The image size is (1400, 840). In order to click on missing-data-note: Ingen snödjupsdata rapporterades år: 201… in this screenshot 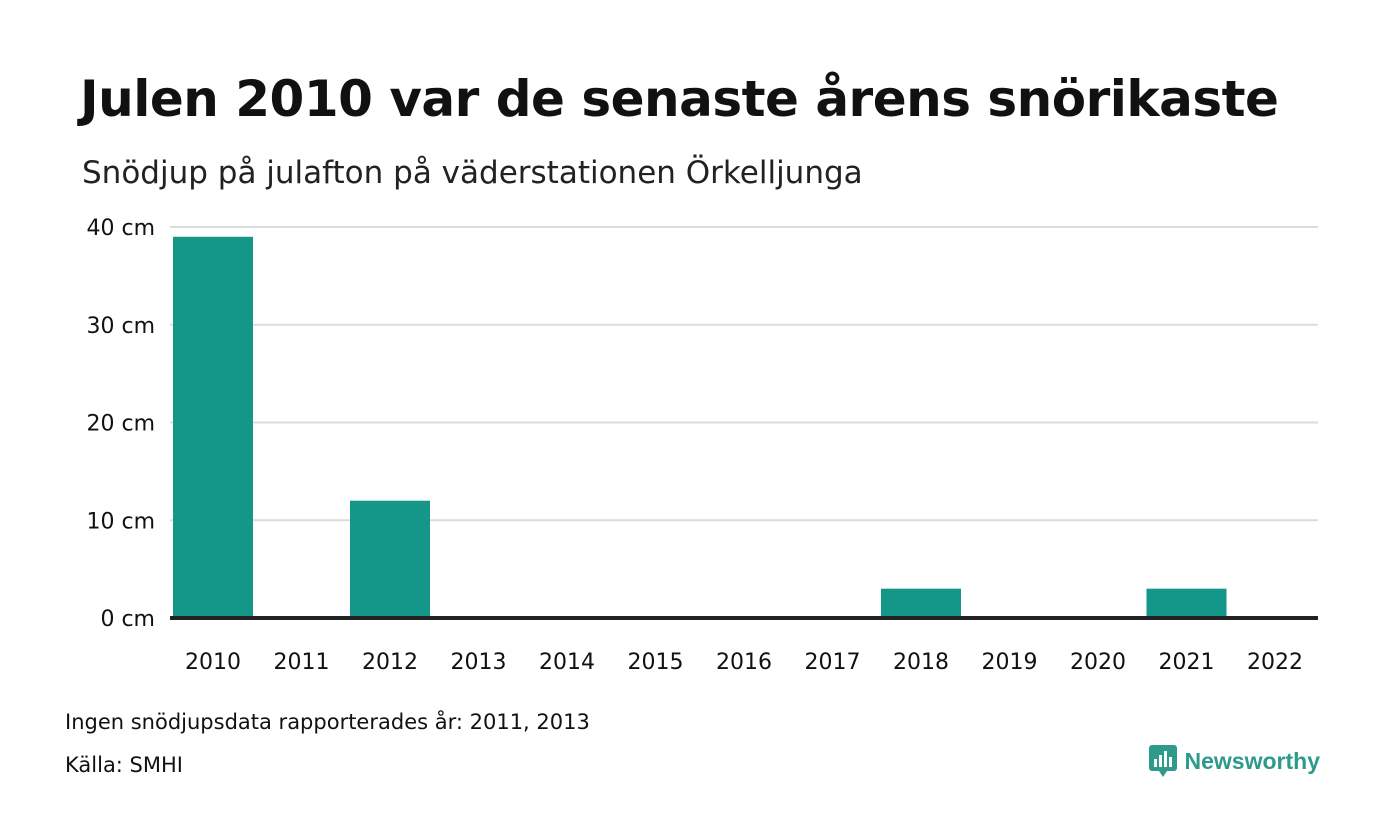, I will do `click(327, 722)`.